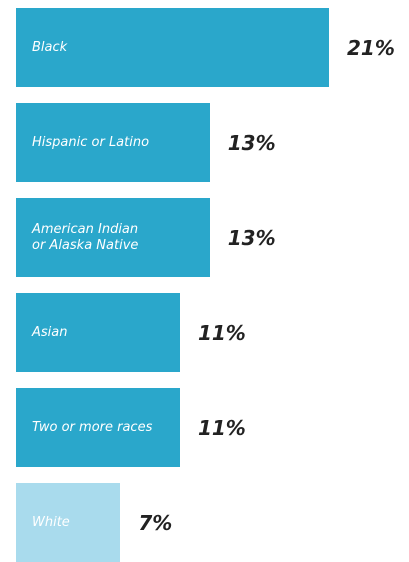 Image resolution: width=409 pixels, height=562 pixels. Describe the element at coordinates (50, 47) in the screenshot. I see `bar-label-0: Black` at that location.